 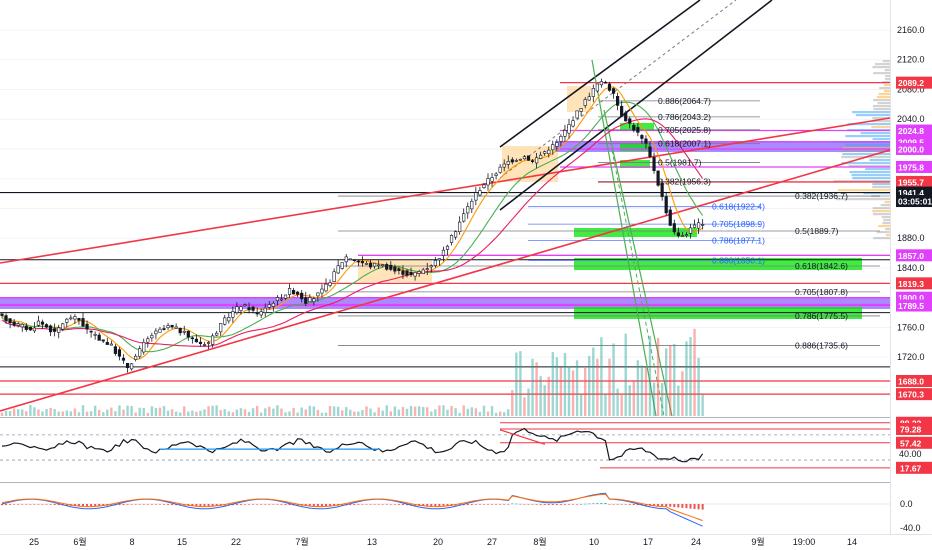 What do you see at coordinates (911, 381) in the screenshot?
I see `price-badge-label: 1688.0` at bounding box center [911, 381].